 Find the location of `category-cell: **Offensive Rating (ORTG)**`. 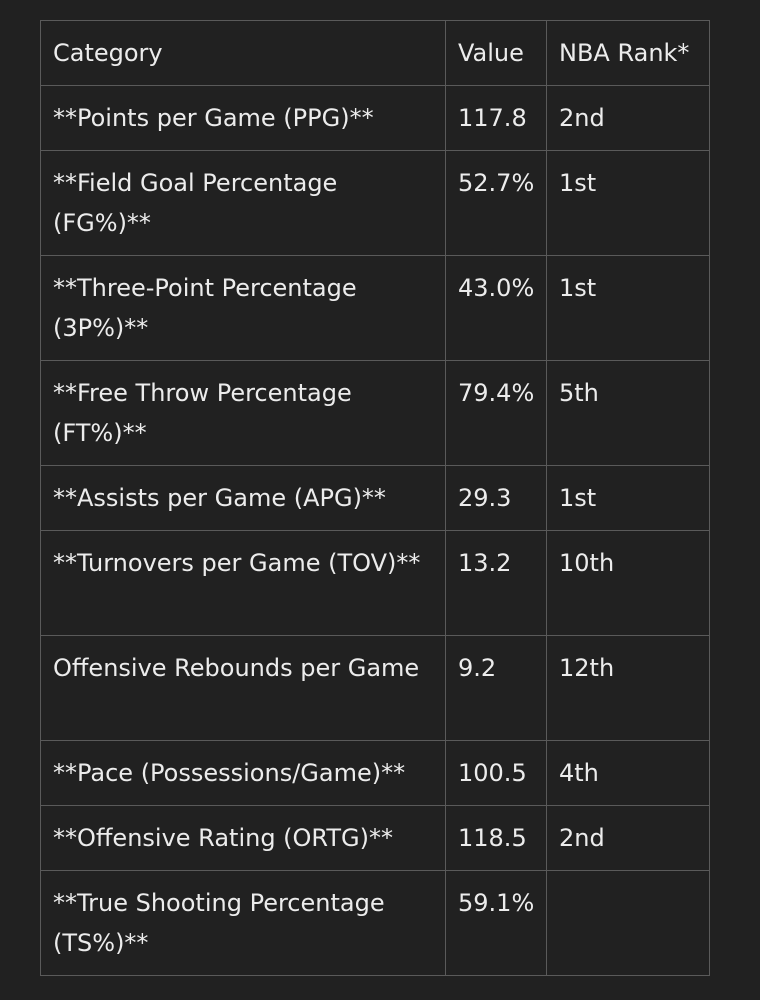

category-cell: **Offensive Rating (ORTG)** is located at coordinates (243, 838).